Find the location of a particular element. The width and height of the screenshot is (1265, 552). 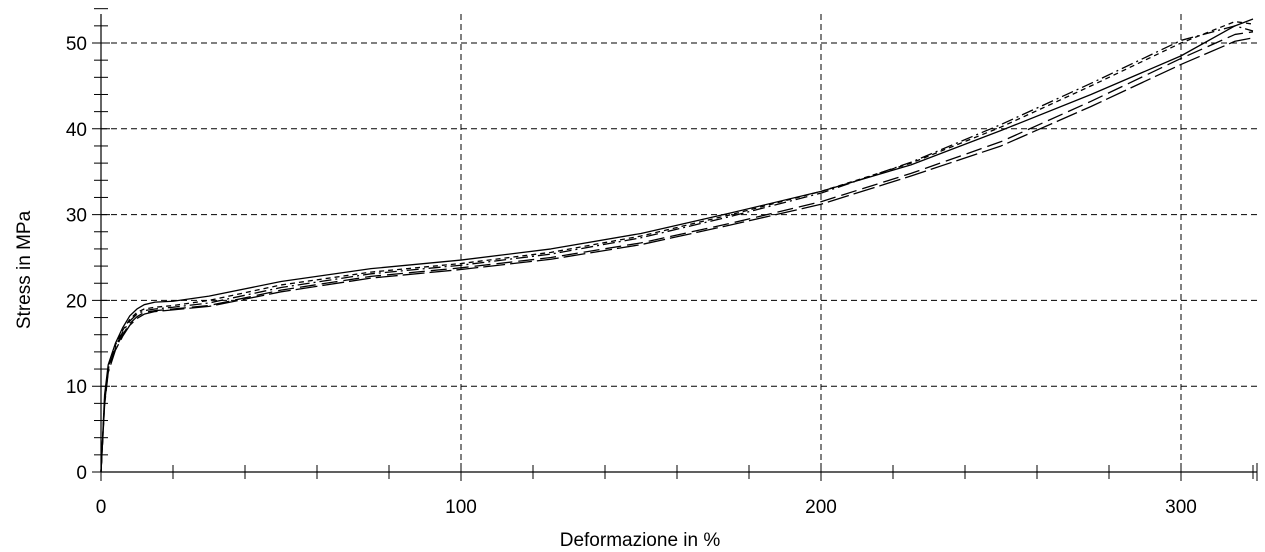

x-tick-label: 200 is located at coordinates (821, 507).